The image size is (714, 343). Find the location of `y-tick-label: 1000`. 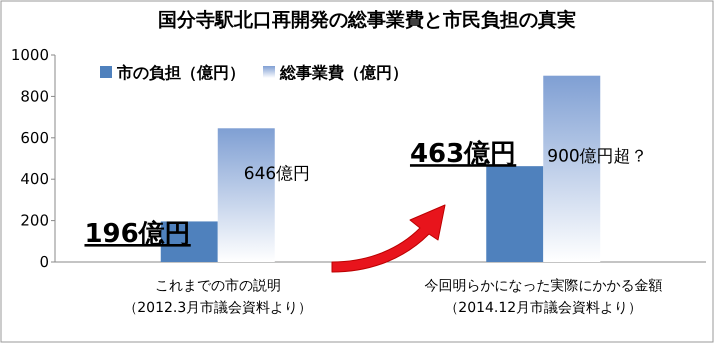

y-tick-label: 1000 is located at coordinates (29, 55).